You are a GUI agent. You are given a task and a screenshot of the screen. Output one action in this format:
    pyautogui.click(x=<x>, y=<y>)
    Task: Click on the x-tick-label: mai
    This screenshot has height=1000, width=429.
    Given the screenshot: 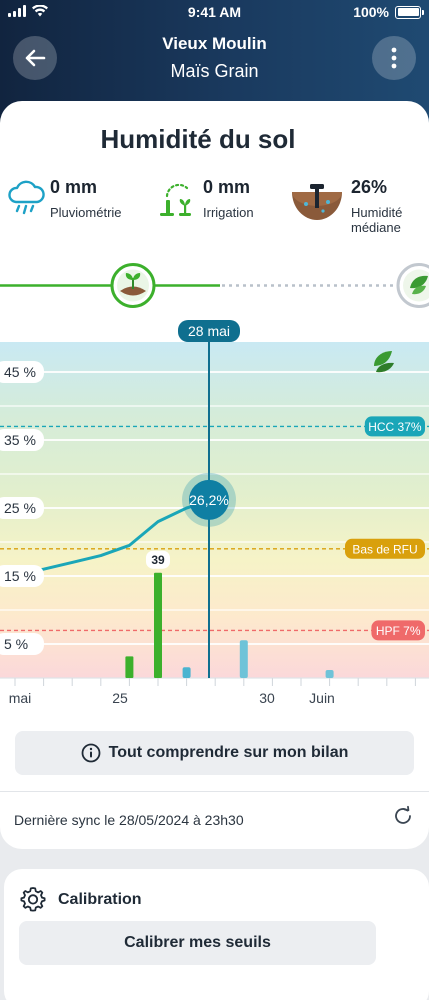 What is the action you would take?
    pyautogui.click(x=20, y=698)
    